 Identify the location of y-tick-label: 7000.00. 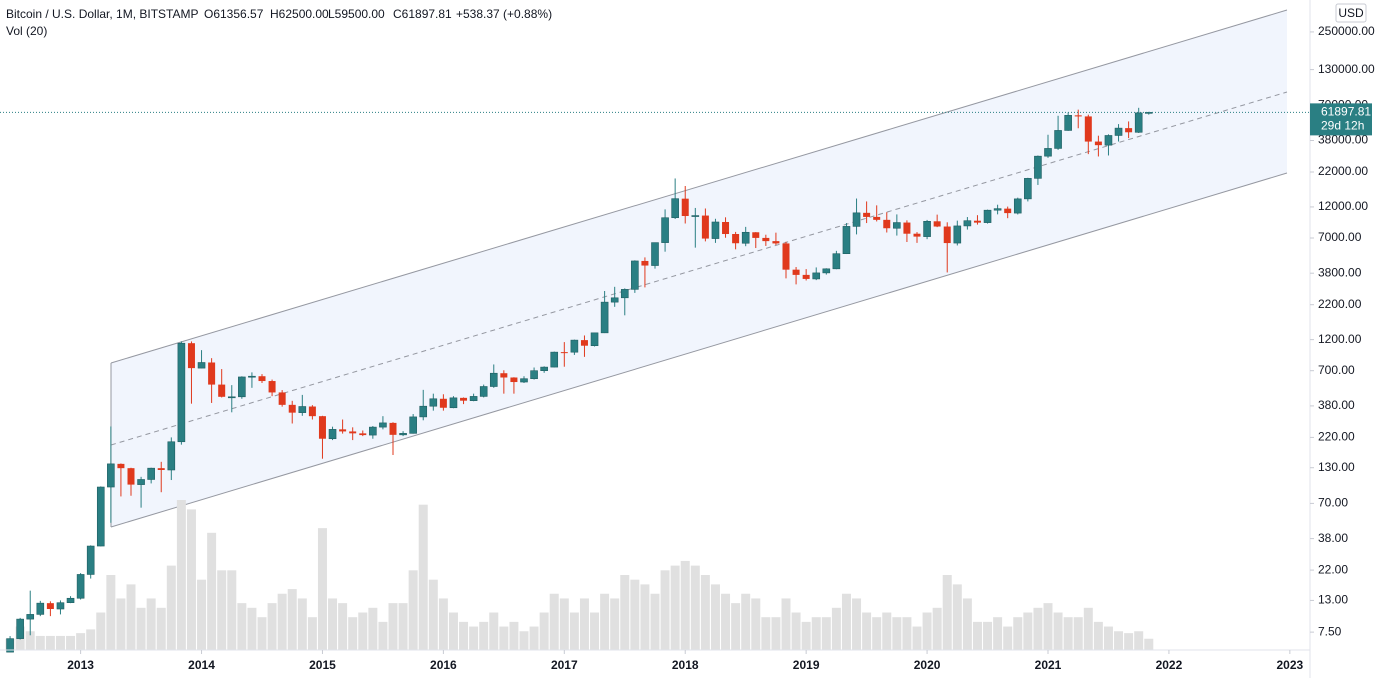
(1340, 237).